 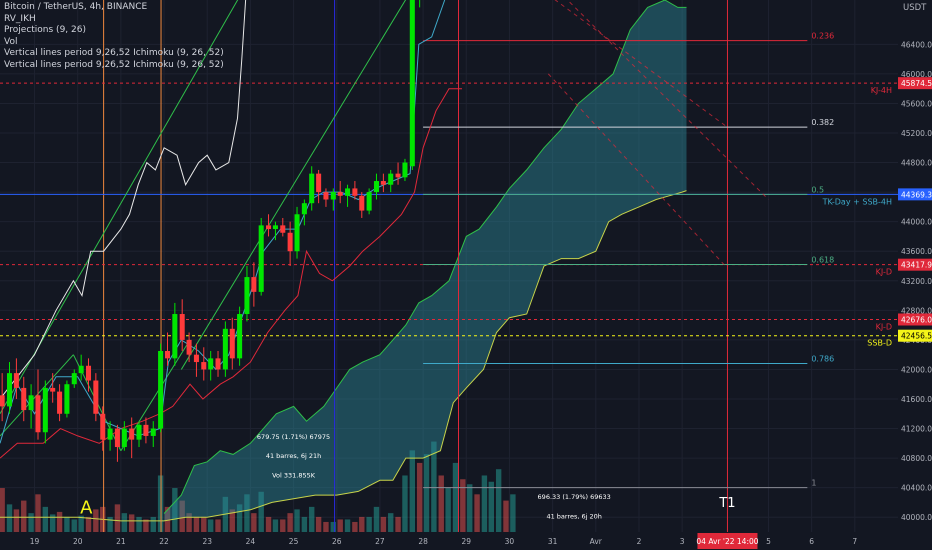 I want to click on time-tick-label: 21, so click(x=121, y=541).